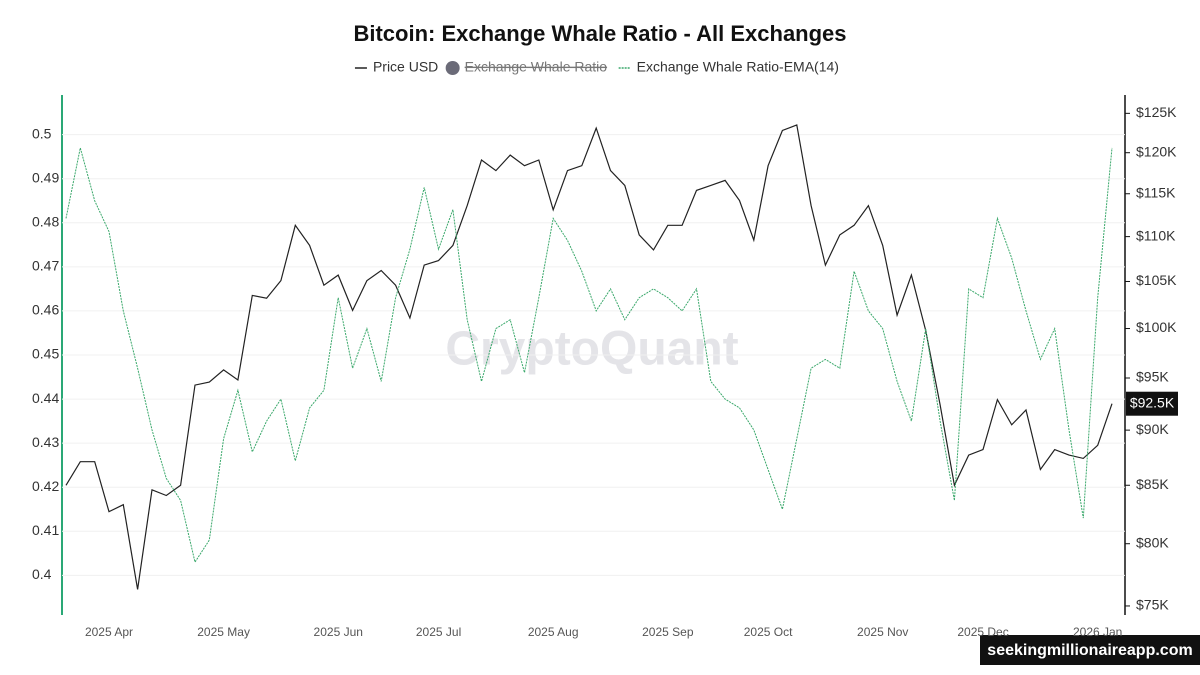 The width and height of the screenshot is (1200, 675). Describe the element at coordinates (223, 632) in the screenshot. I see `x-tick-label: 2025 May` at that location.